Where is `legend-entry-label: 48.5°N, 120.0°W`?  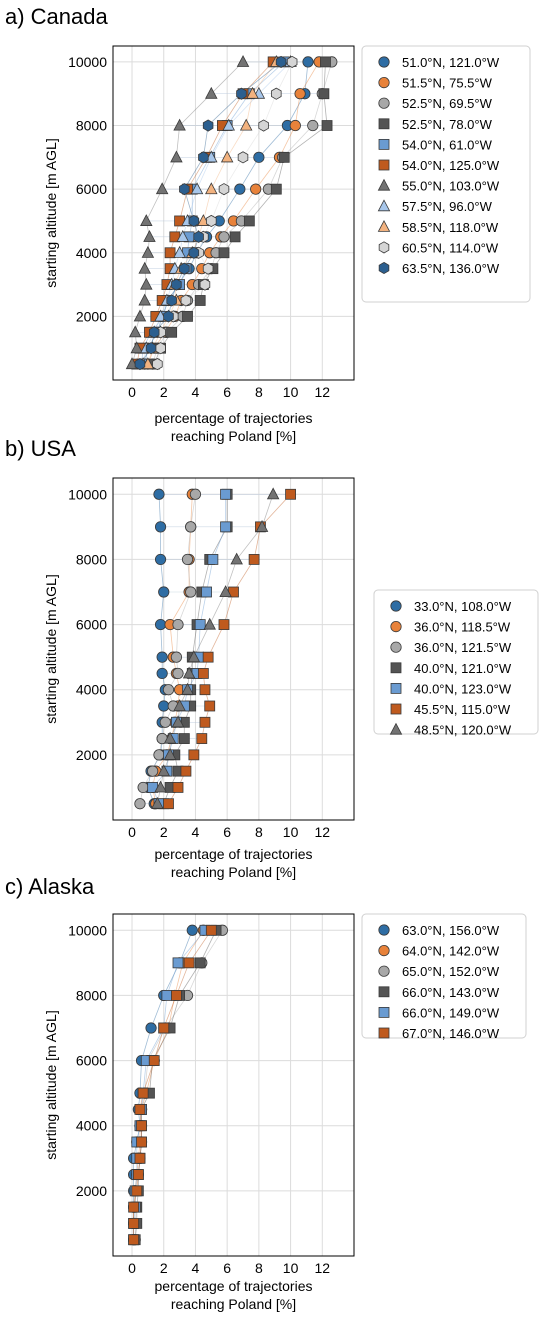 legend-entry-label: 48.5°N, 120.0°W is located at coordinates (463, 730).